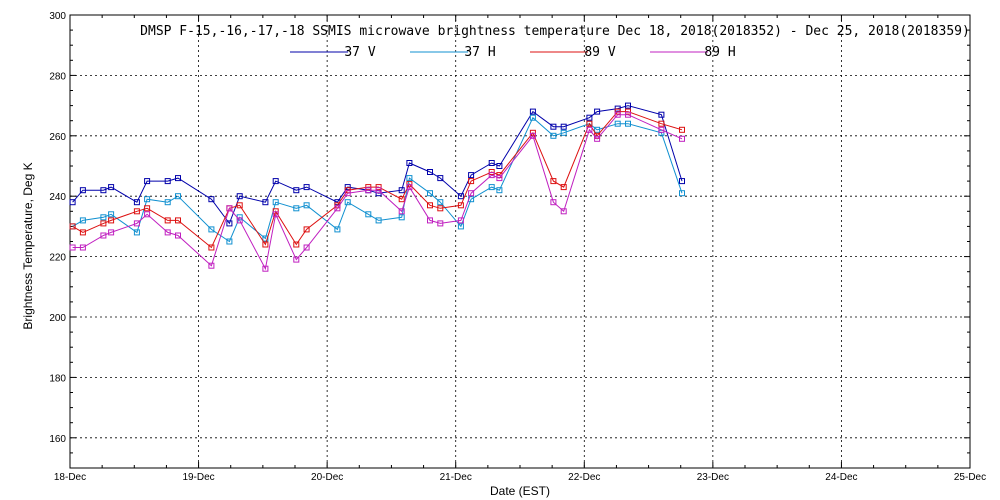 This screenshot has width=1000, height=500. What do you see at coordinates (513, 52) in the screenshot?
I see `legend: 37 V 37 H 89 V 89 H` at bounding box center [513, 52].